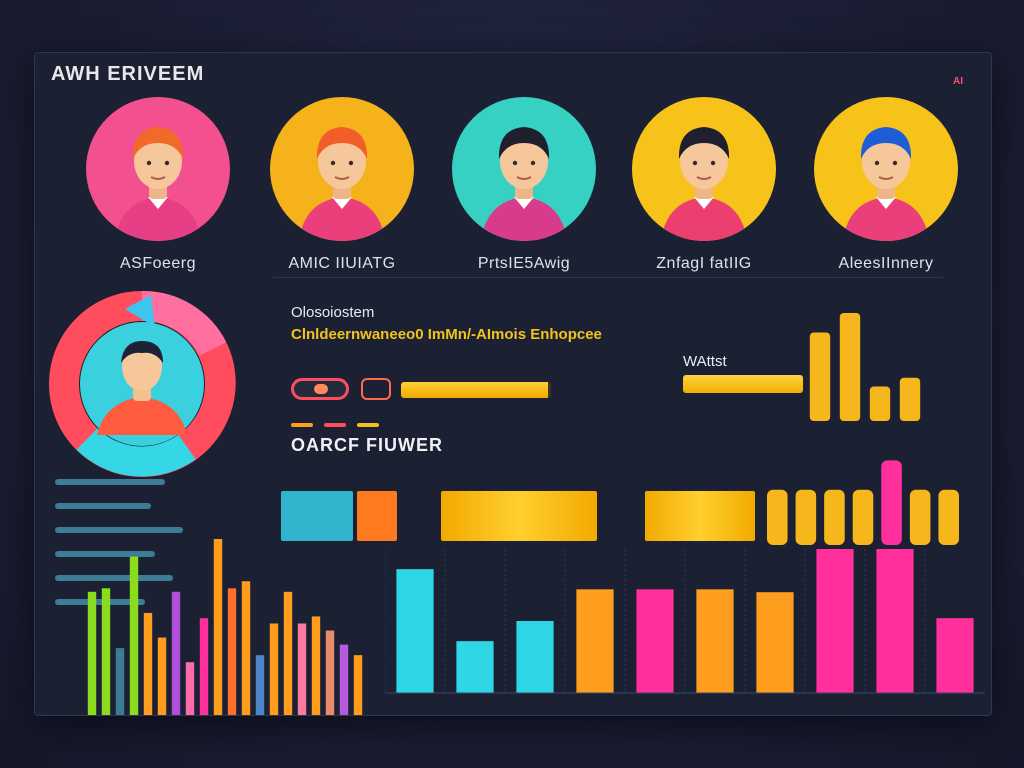 The image size is (1024, 768). What do you see at coordinates (895, 621) in the screenshot?
I see `bar-I` at bounding box center [895, 621].